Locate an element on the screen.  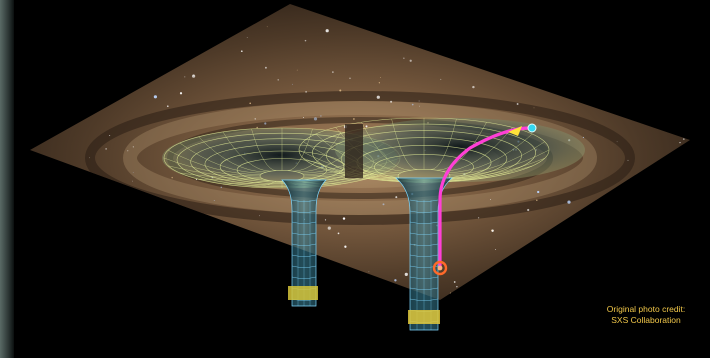
photo-credit: Original photo credit: SXS Collaboration is located at coordinates (646, 315).